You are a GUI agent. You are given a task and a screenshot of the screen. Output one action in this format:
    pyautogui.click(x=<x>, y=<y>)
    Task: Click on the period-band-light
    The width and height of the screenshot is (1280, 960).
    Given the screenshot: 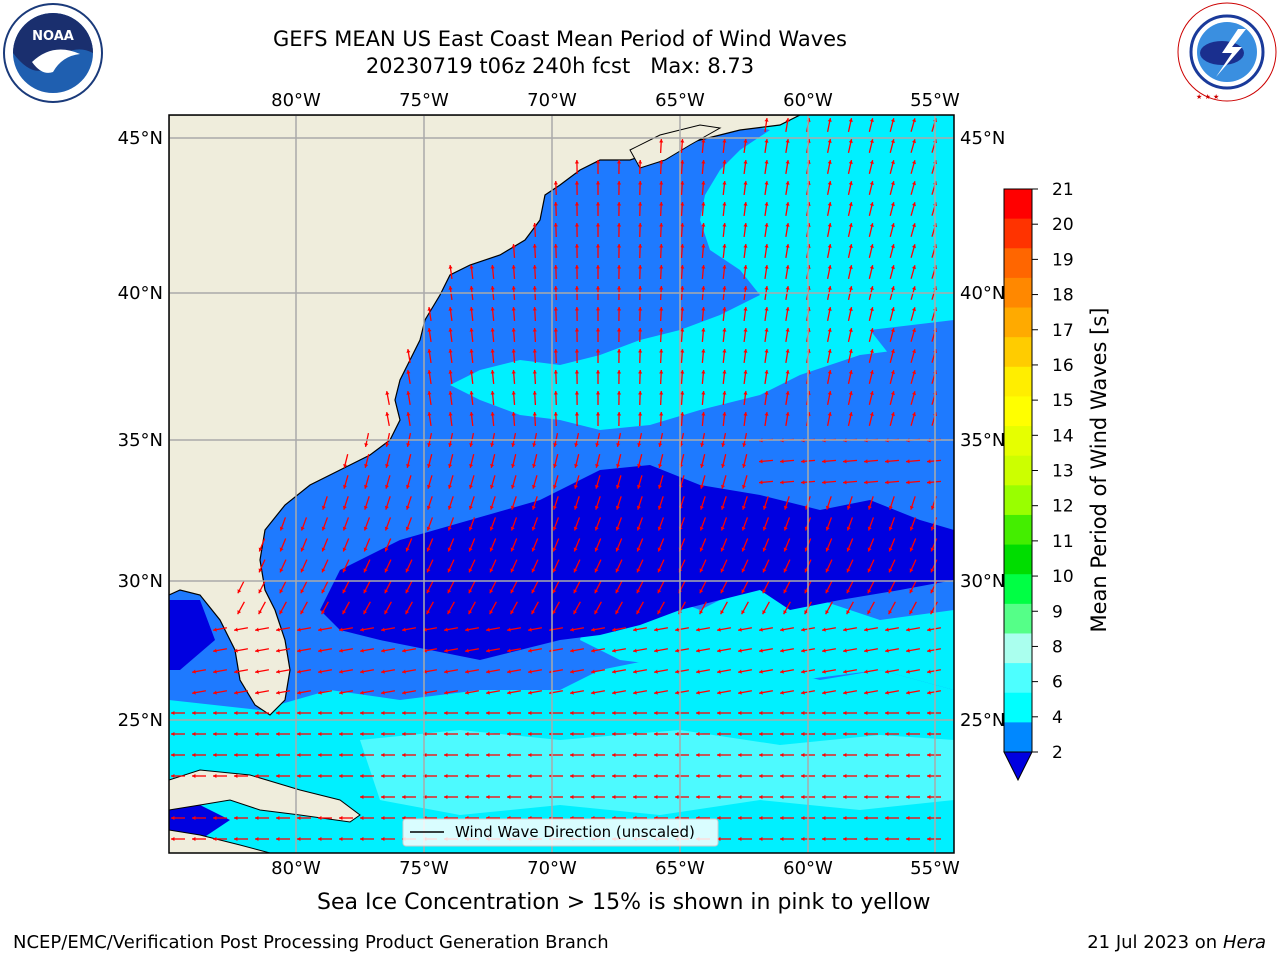 What is the action you would take?
    pyautogui.click(x=657, y=772)
    